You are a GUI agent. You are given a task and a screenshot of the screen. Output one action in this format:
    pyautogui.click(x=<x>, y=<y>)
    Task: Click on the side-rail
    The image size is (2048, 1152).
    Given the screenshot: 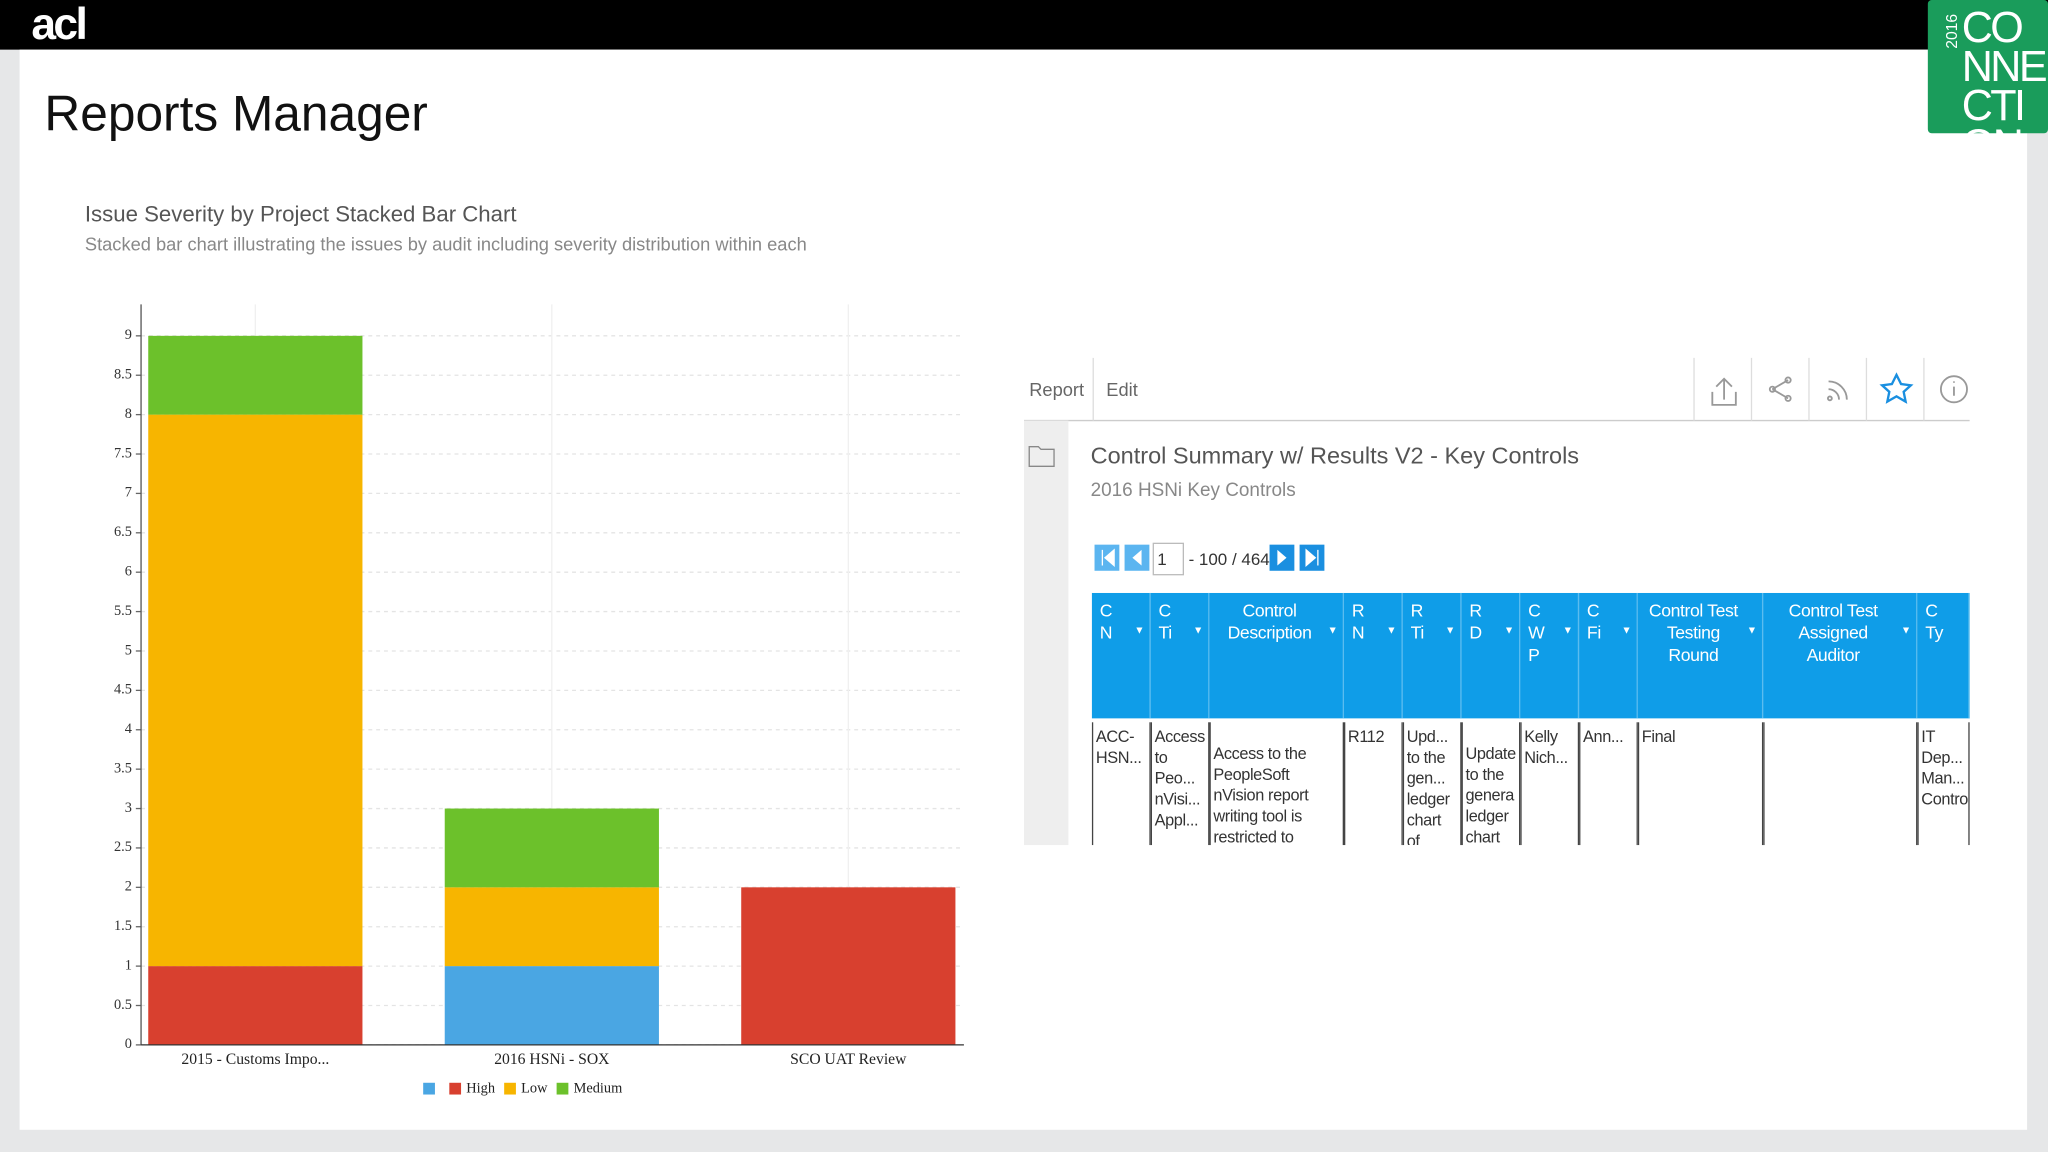 What is the action you would take?
    pyautogui.click(x=1046, y=633)
    